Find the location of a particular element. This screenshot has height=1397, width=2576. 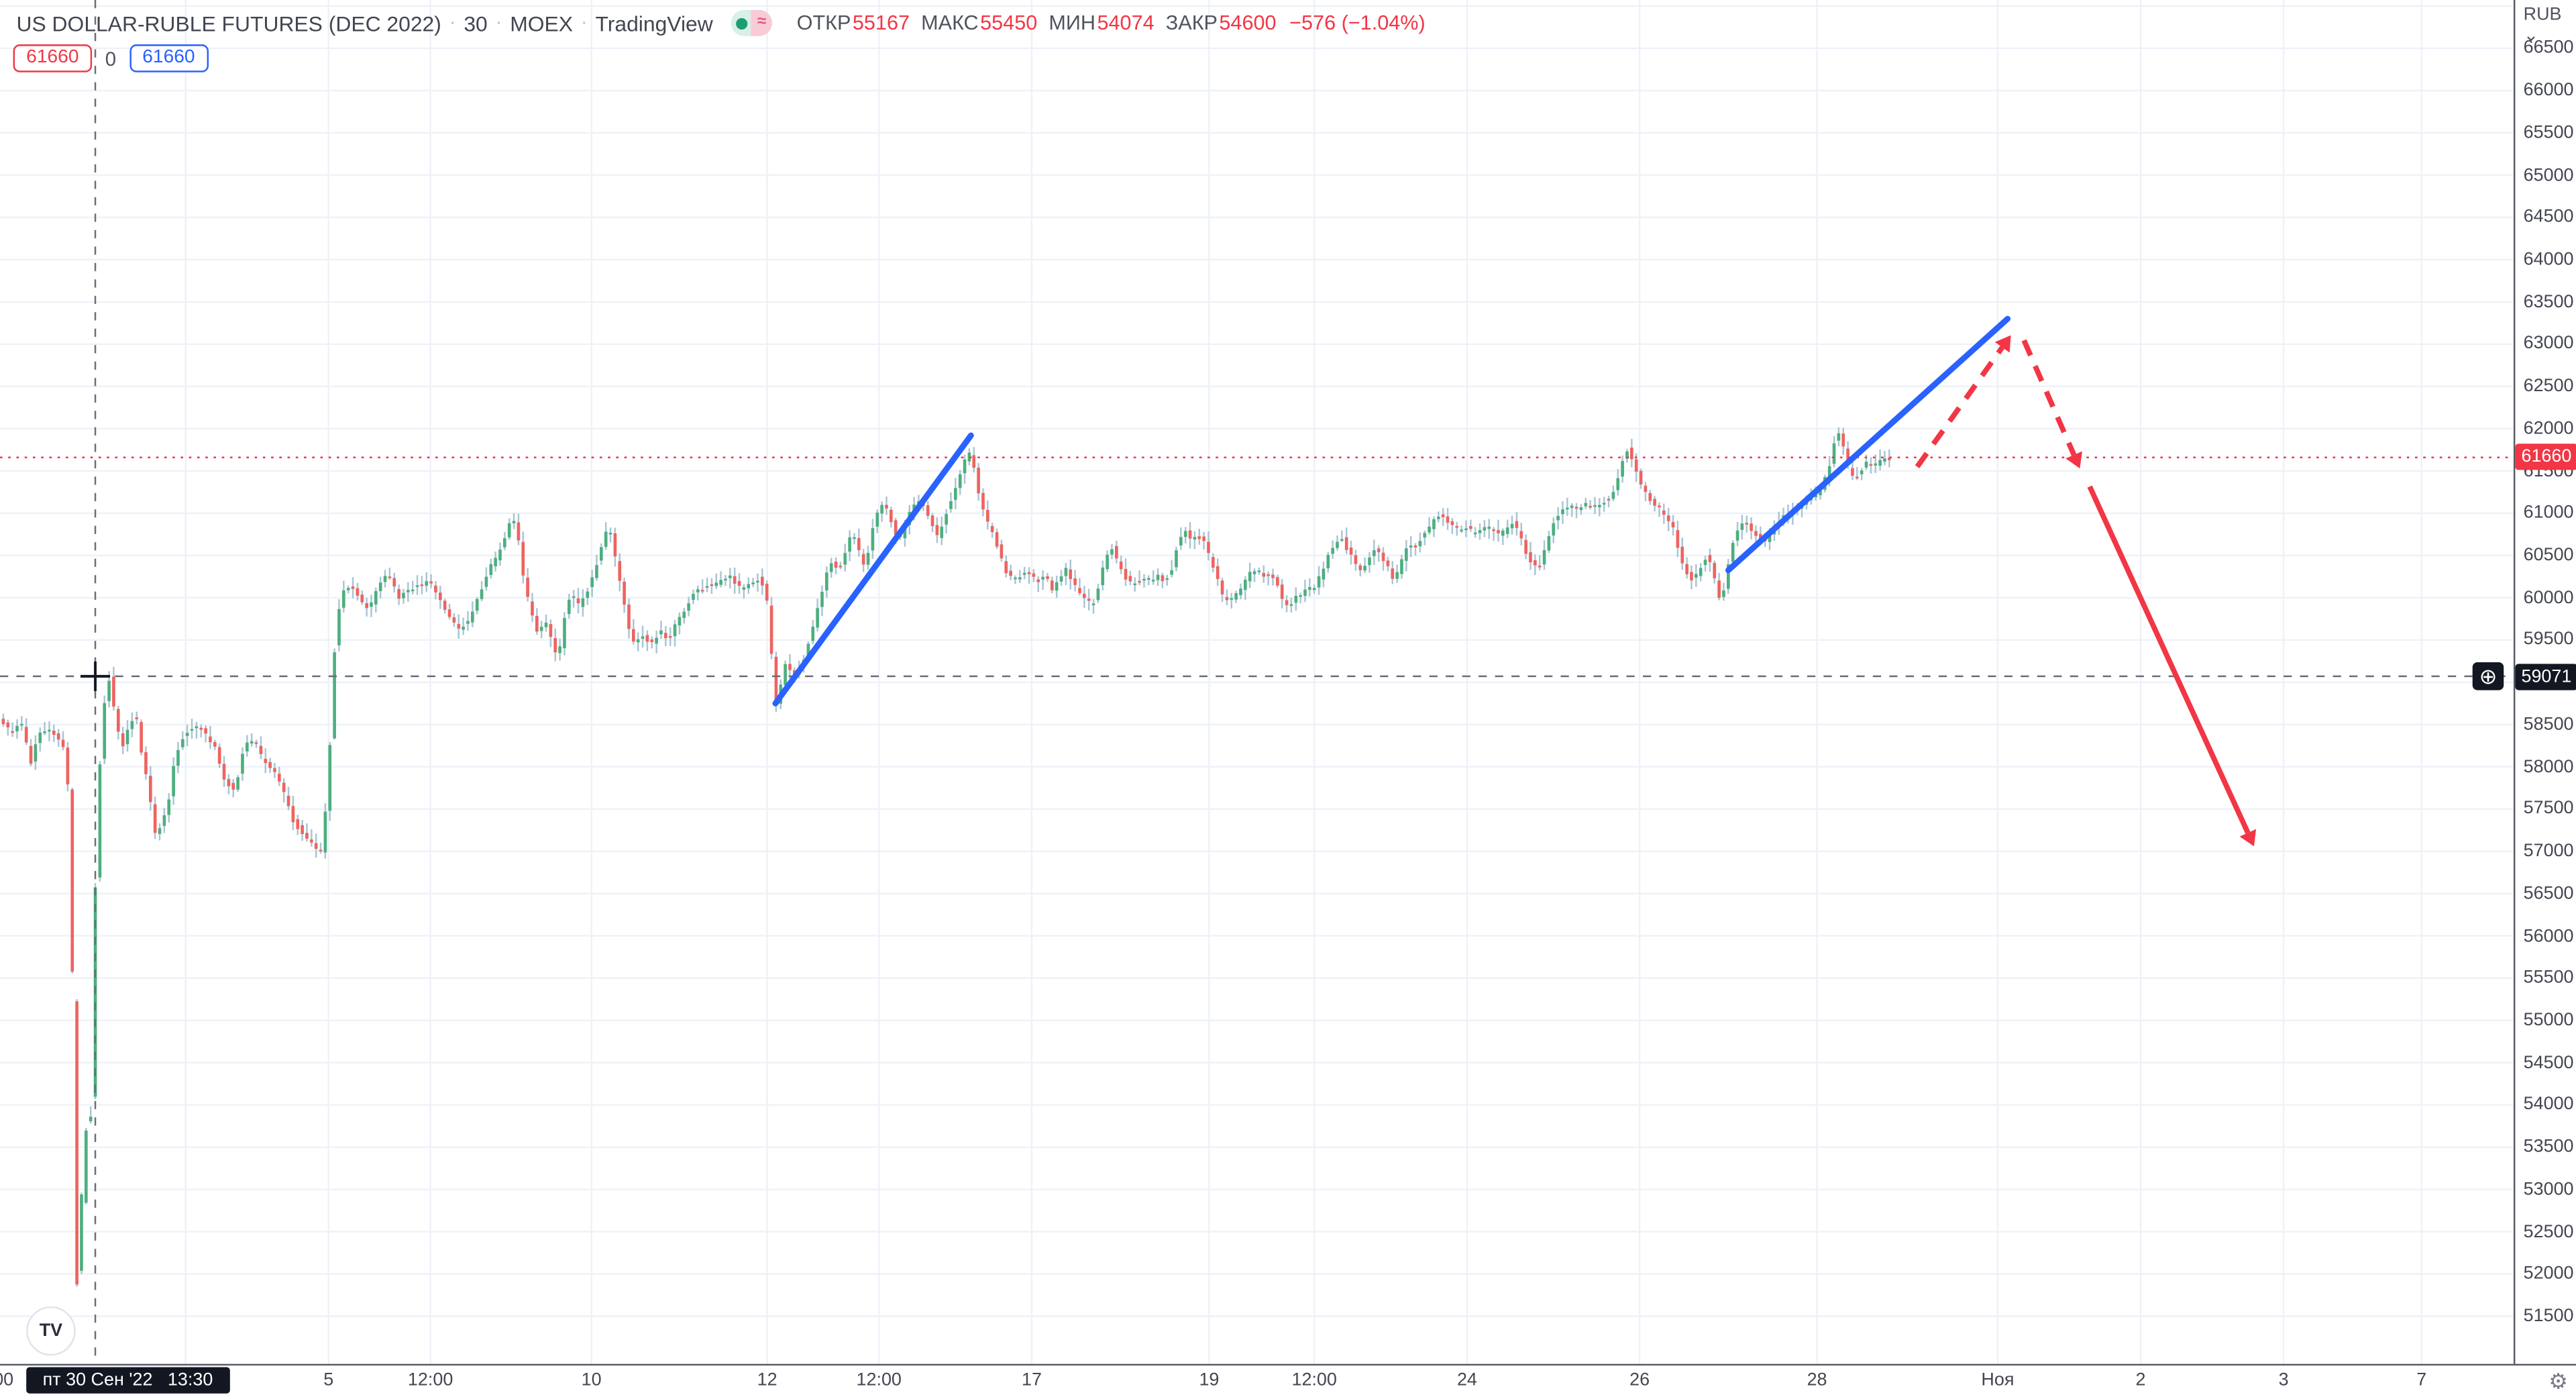

market-status-toggle: ≈ is located at coordinates (751, 22).